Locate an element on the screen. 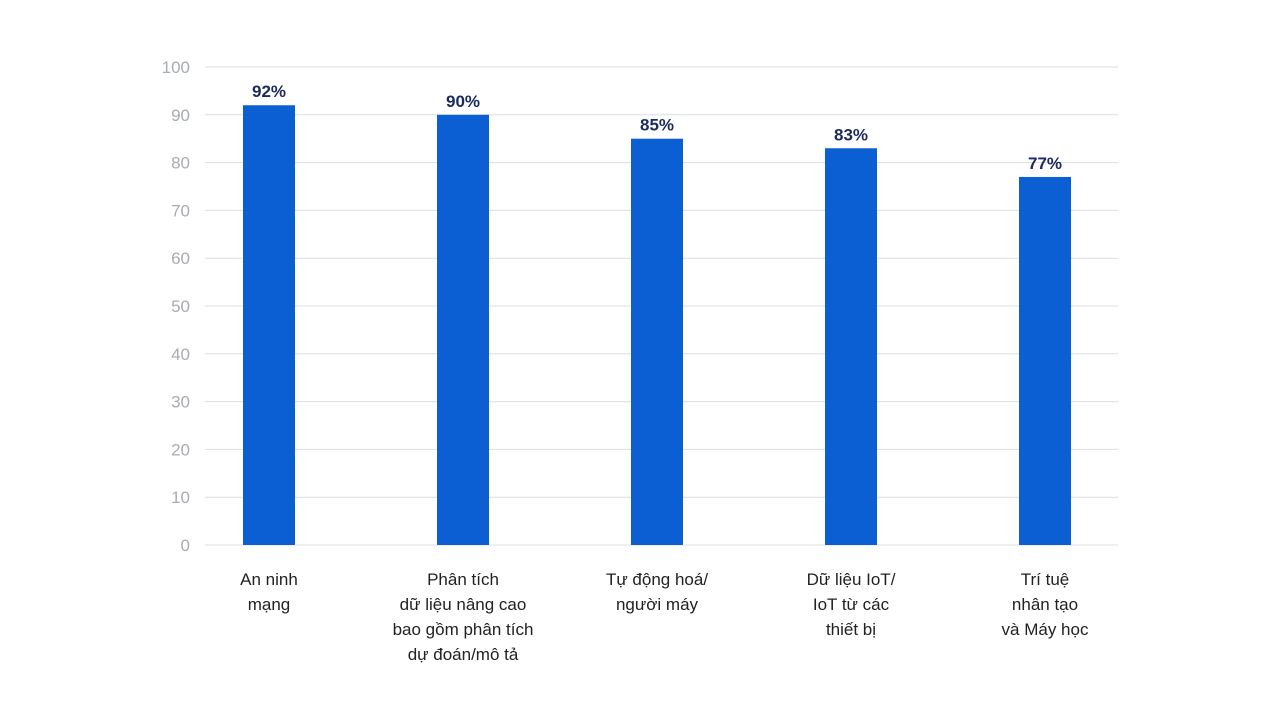 Image resolution: width=1280 pixels, height=720 pixels. y-tick-label-0: 0 is located at coordinates (185, 545).